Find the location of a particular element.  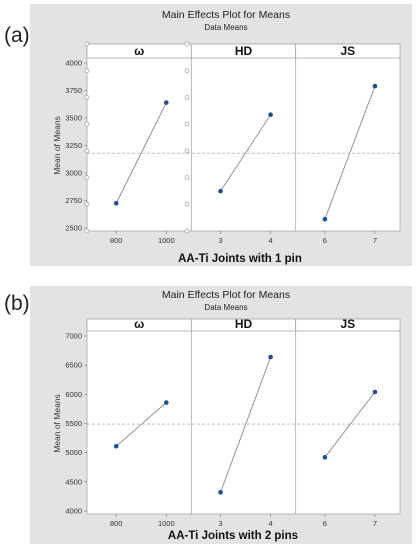

y-tick-label: 3000 is located at coordinates (73, 173).